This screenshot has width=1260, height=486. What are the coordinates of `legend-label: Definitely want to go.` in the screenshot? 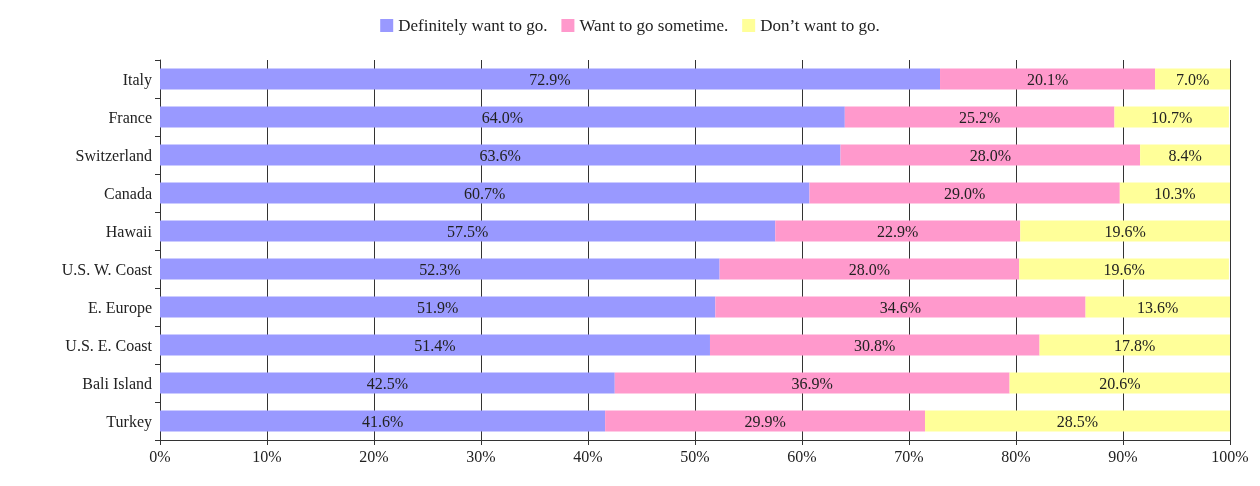 It's located at (473, 25).